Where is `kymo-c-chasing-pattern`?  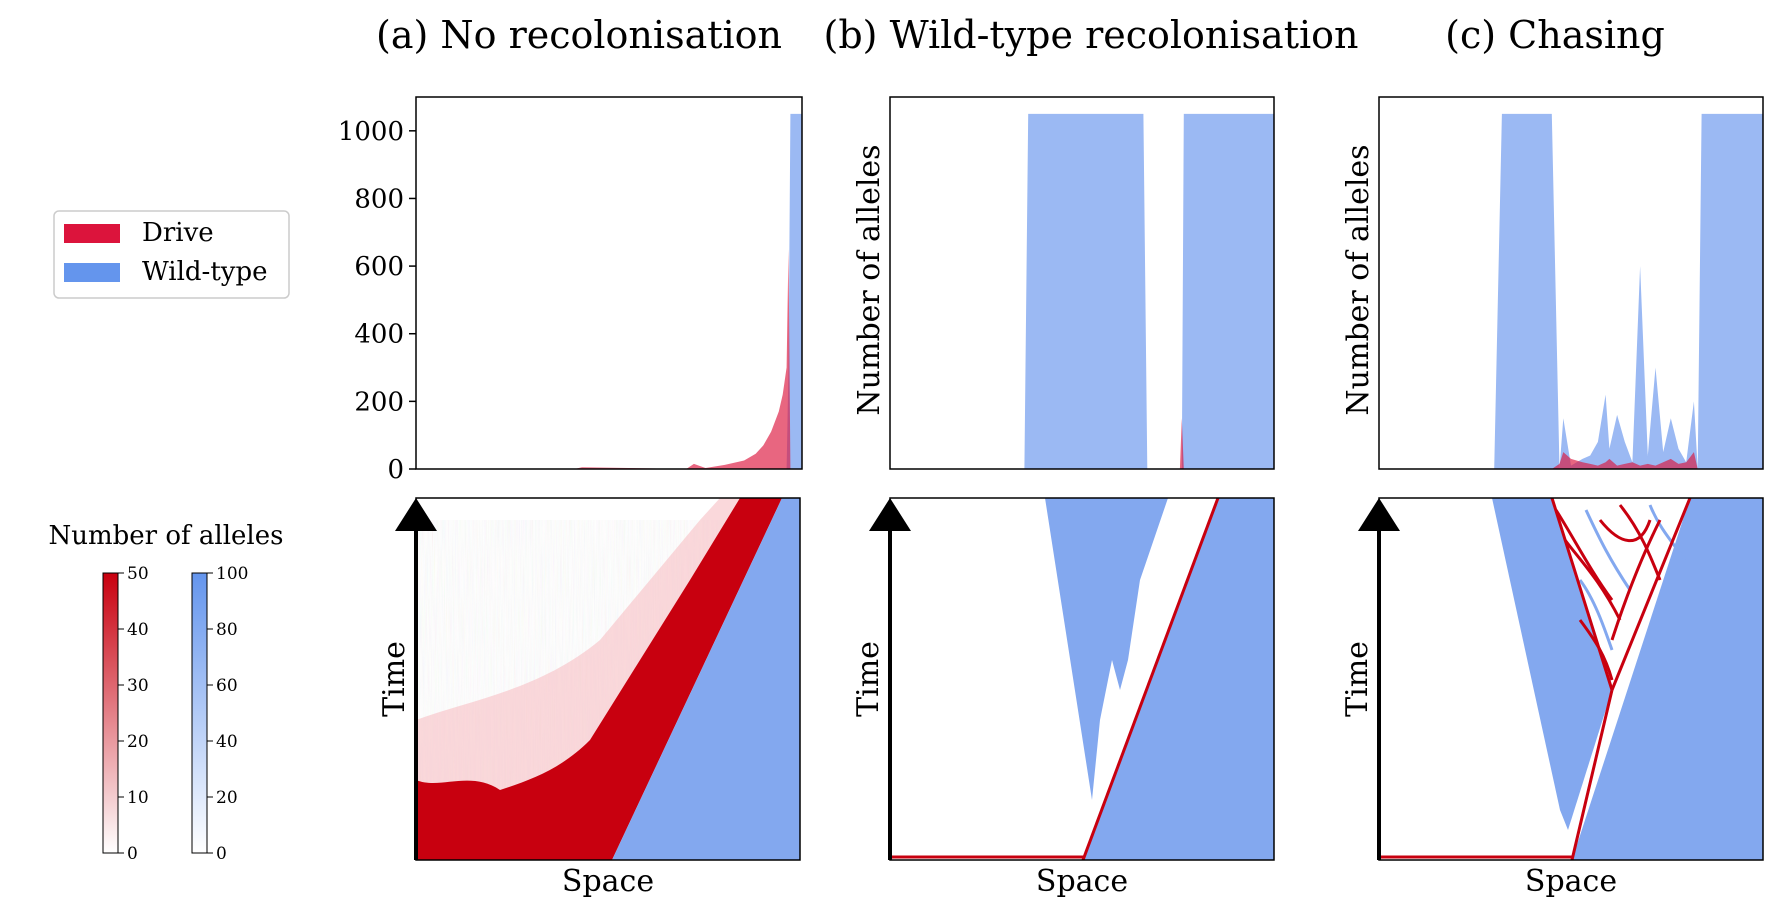 kymo-c-chasing-pattern is located at coordinates (1621, 594).